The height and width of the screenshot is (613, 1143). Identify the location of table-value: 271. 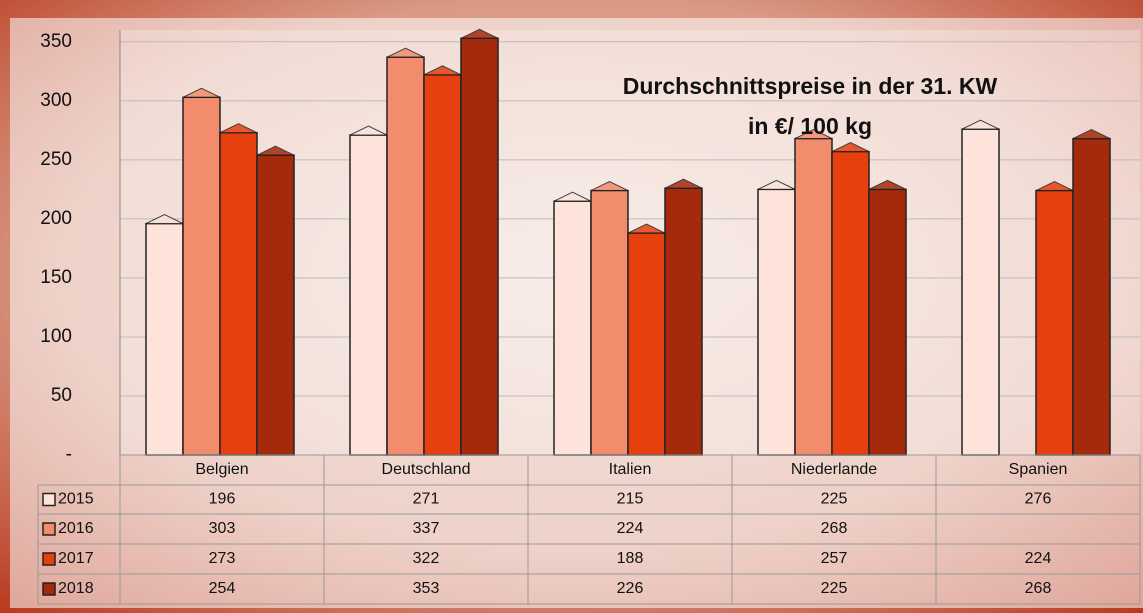
(426, 499).